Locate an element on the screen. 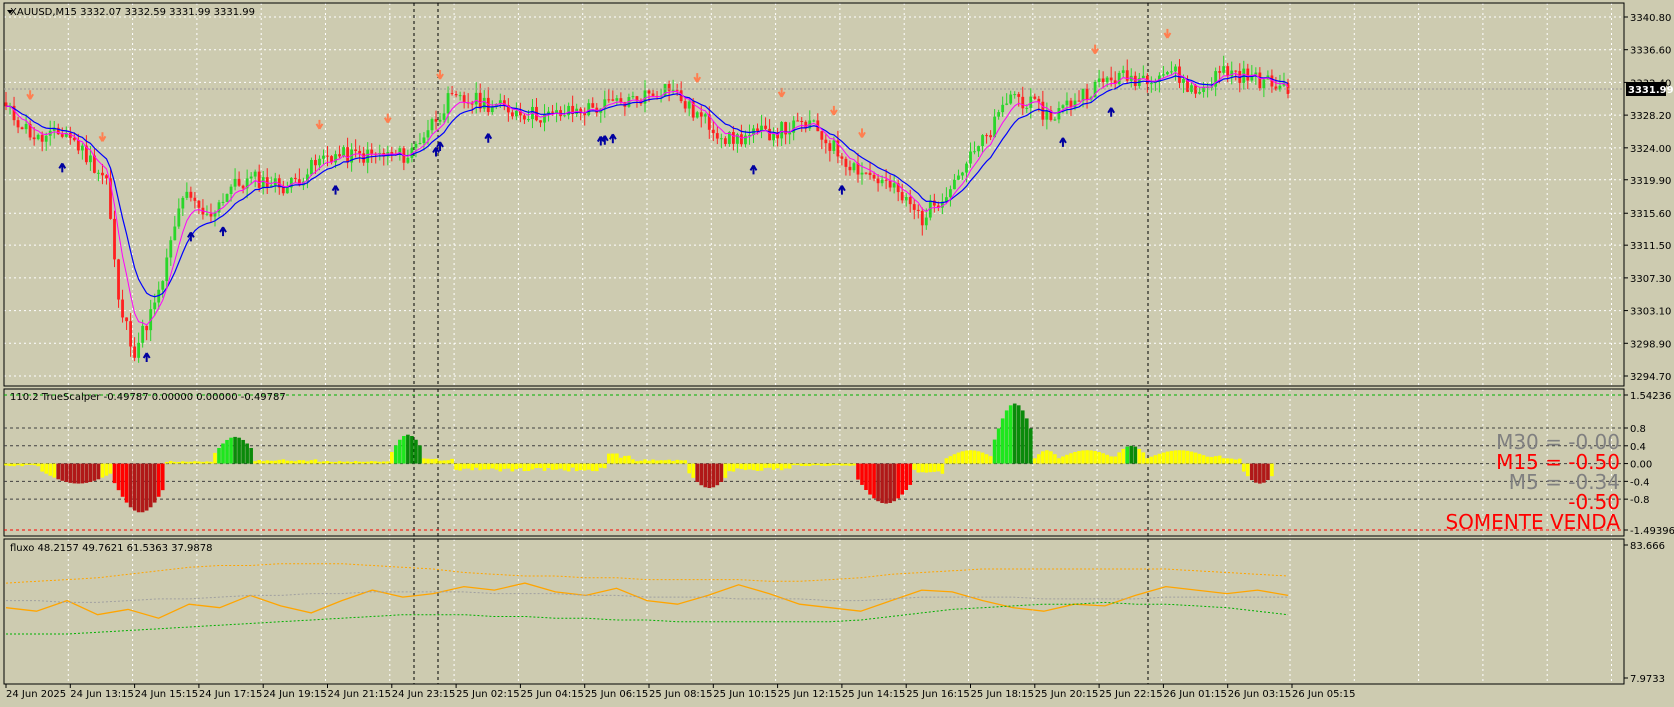 Image resolution: width=1674 pixels, height=707 pixels. price-tick-label: 3336.60 is located at coordinates (1650, 51).